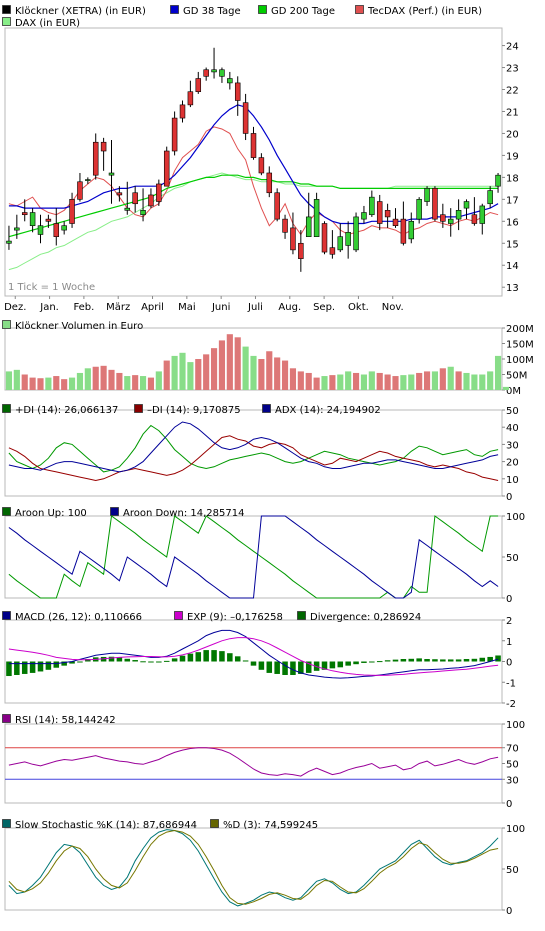 Image resolution: width=545 pixels, height=931 pixels. What do you see at coordinates (66, 410) in the screenshot?
I see `legend-label: +DI (14): 26,066137` at bounding box center [66, 410].